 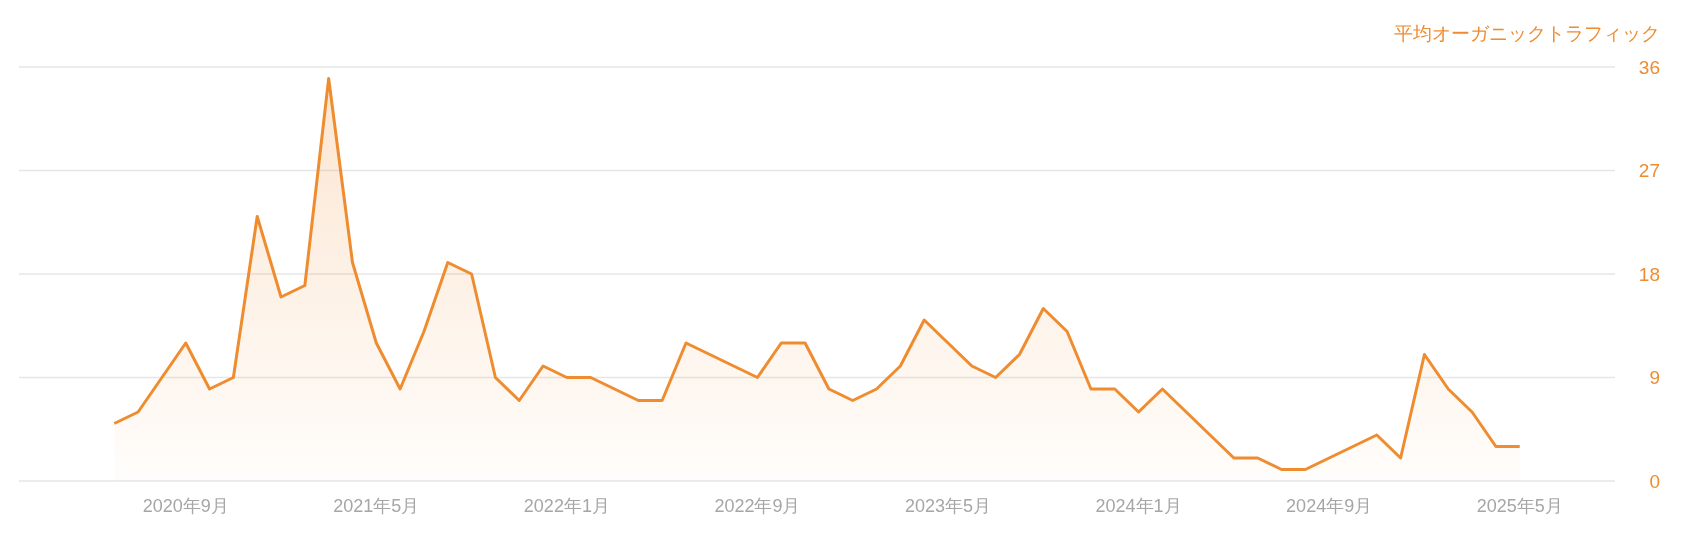 What do you see at coordinates (1649, 170) in the screenshot?
I see `y-tick-label: 27` at bounding box center [1649, 170].